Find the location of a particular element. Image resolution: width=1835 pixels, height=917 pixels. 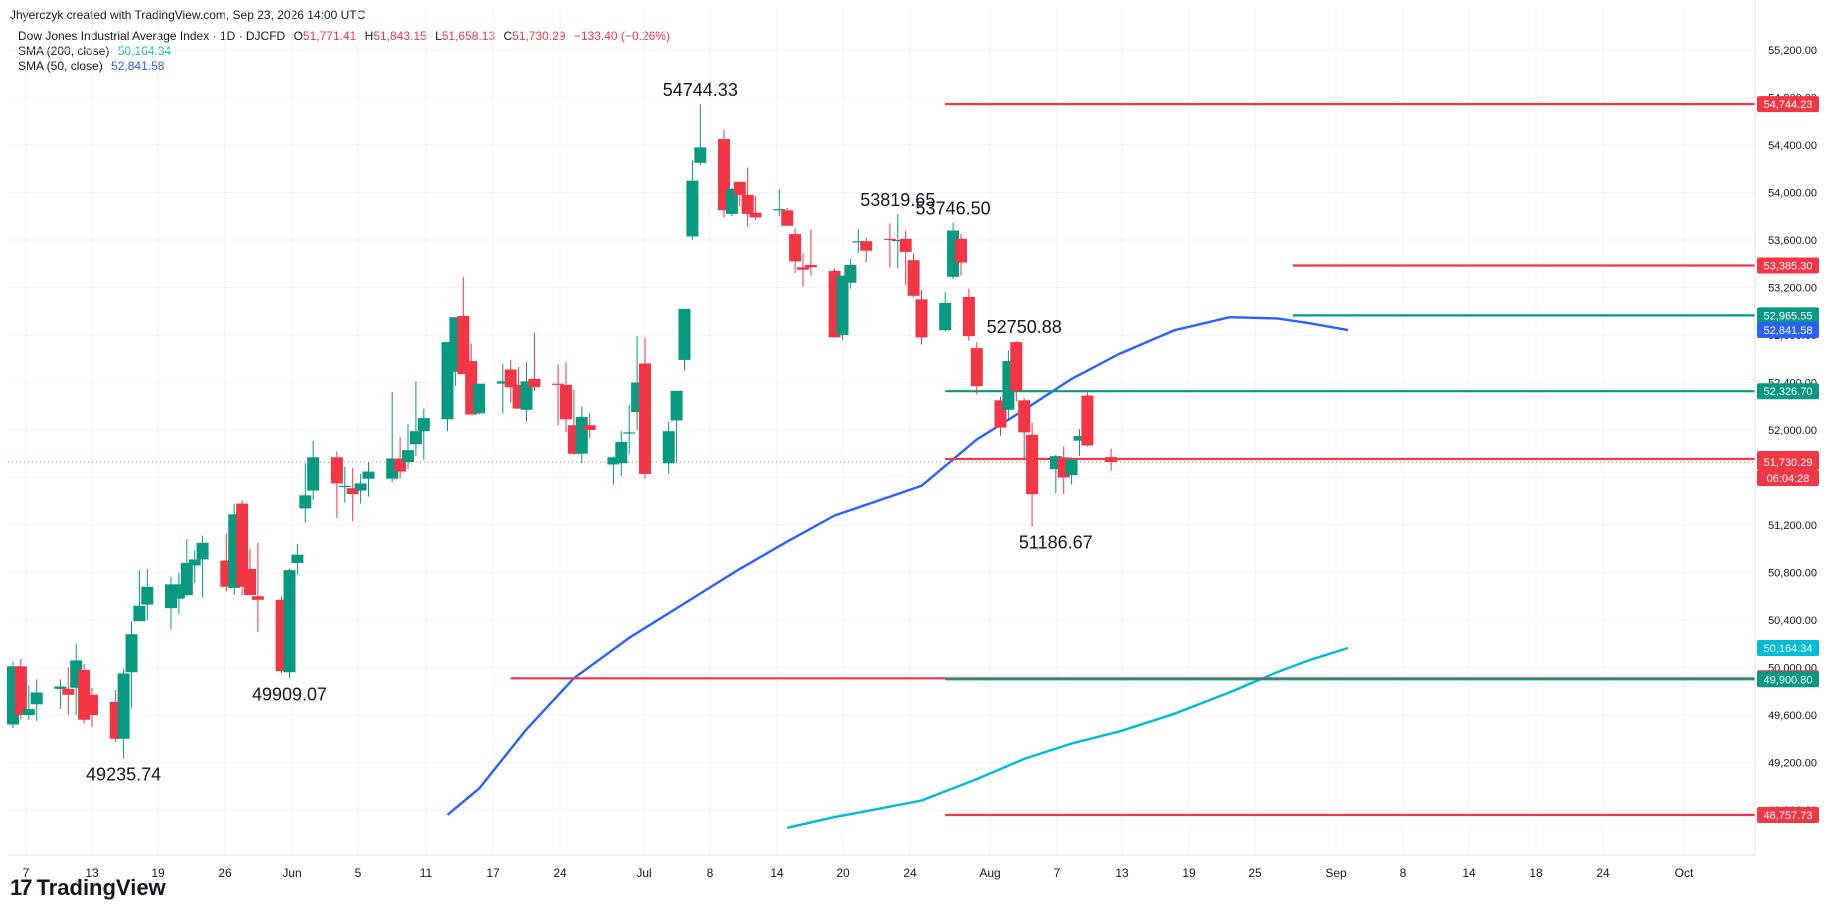

open-value: 51,771.41 is located at coordinates (329, 36).